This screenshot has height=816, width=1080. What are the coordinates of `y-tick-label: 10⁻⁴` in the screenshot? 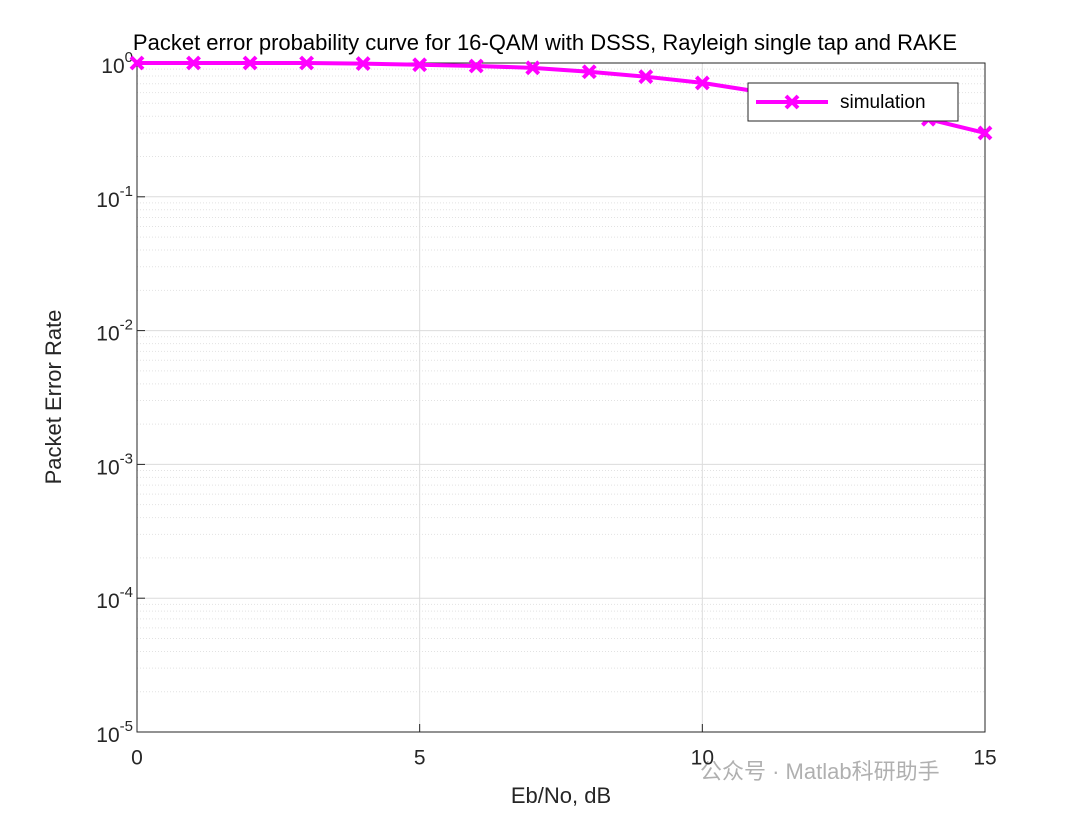 It's located at (114, 598).